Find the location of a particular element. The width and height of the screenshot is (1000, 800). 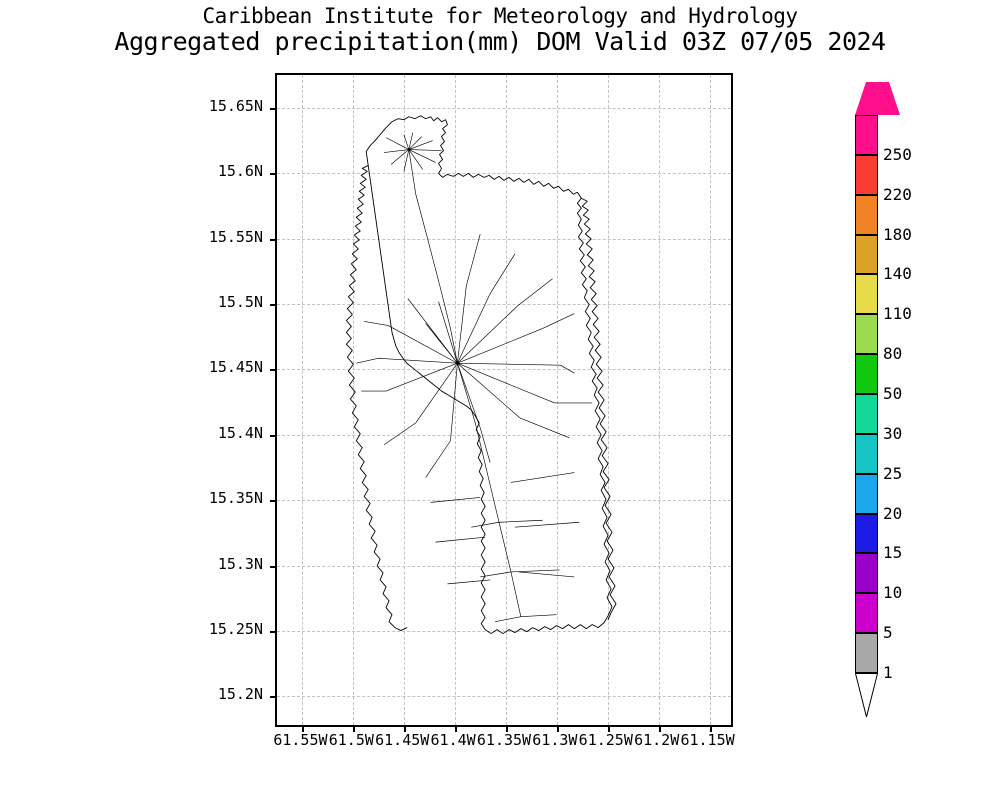

watershed-west-basins is located at coordinates (423, 453).